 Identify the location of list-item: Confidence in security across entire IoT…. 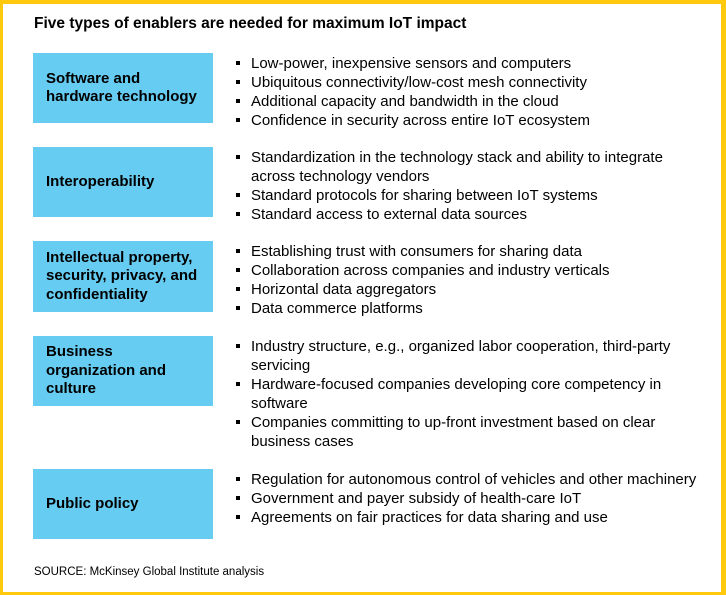
(471, 120).